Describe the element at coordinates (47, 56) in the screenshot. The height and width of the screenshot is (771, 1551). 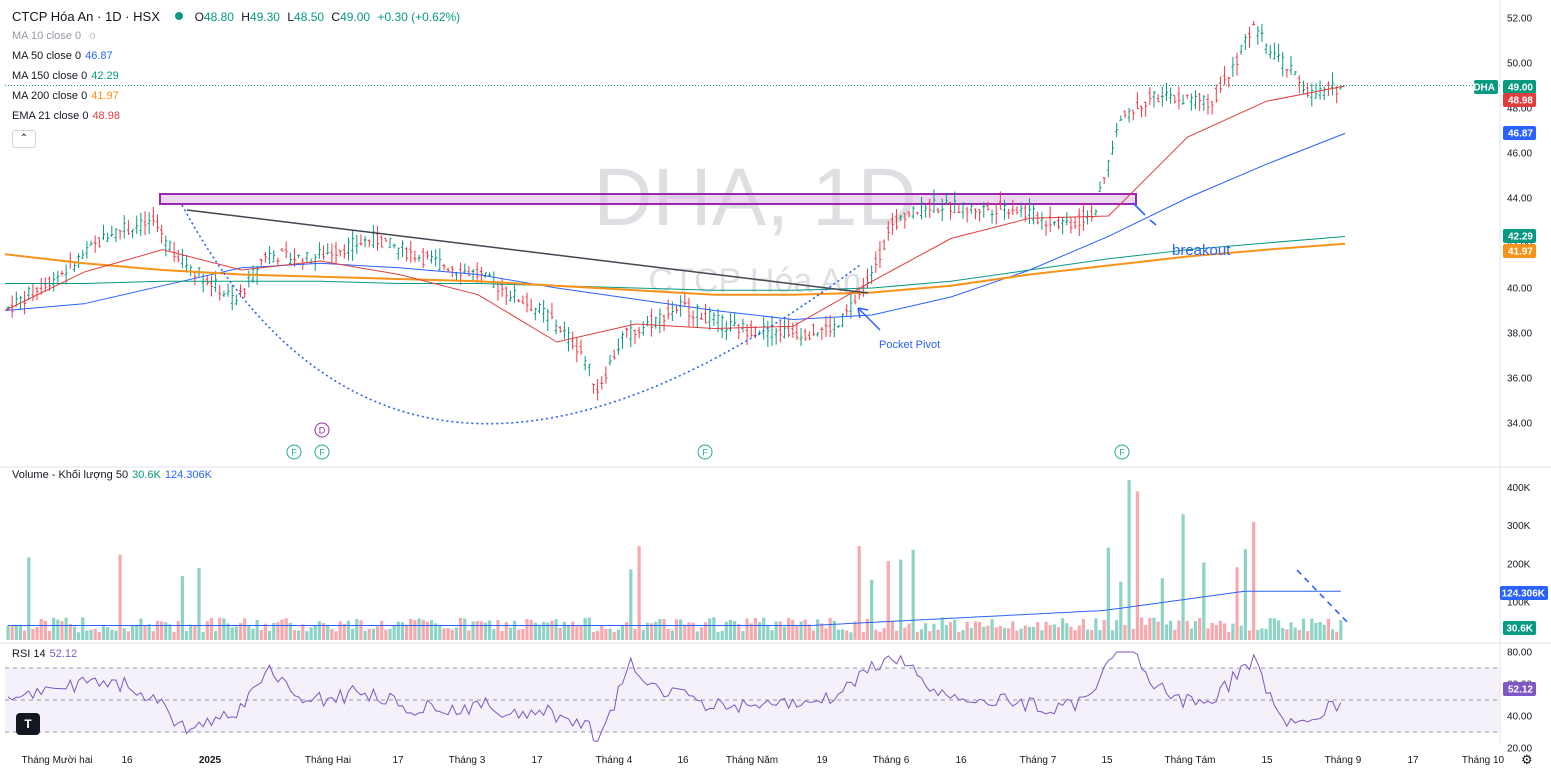
I see `indicator-label: MA 50 close 0` at that location.